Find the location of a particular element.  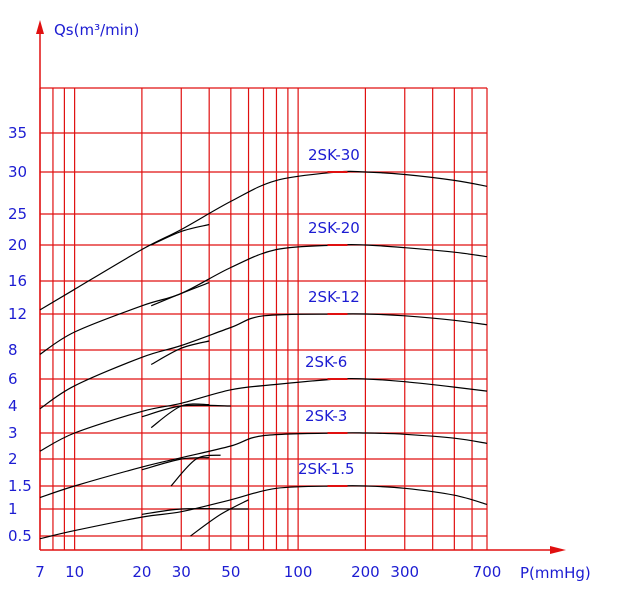

series-label-2sk-3: 2SK-3 is located at coordinates (326, 416).